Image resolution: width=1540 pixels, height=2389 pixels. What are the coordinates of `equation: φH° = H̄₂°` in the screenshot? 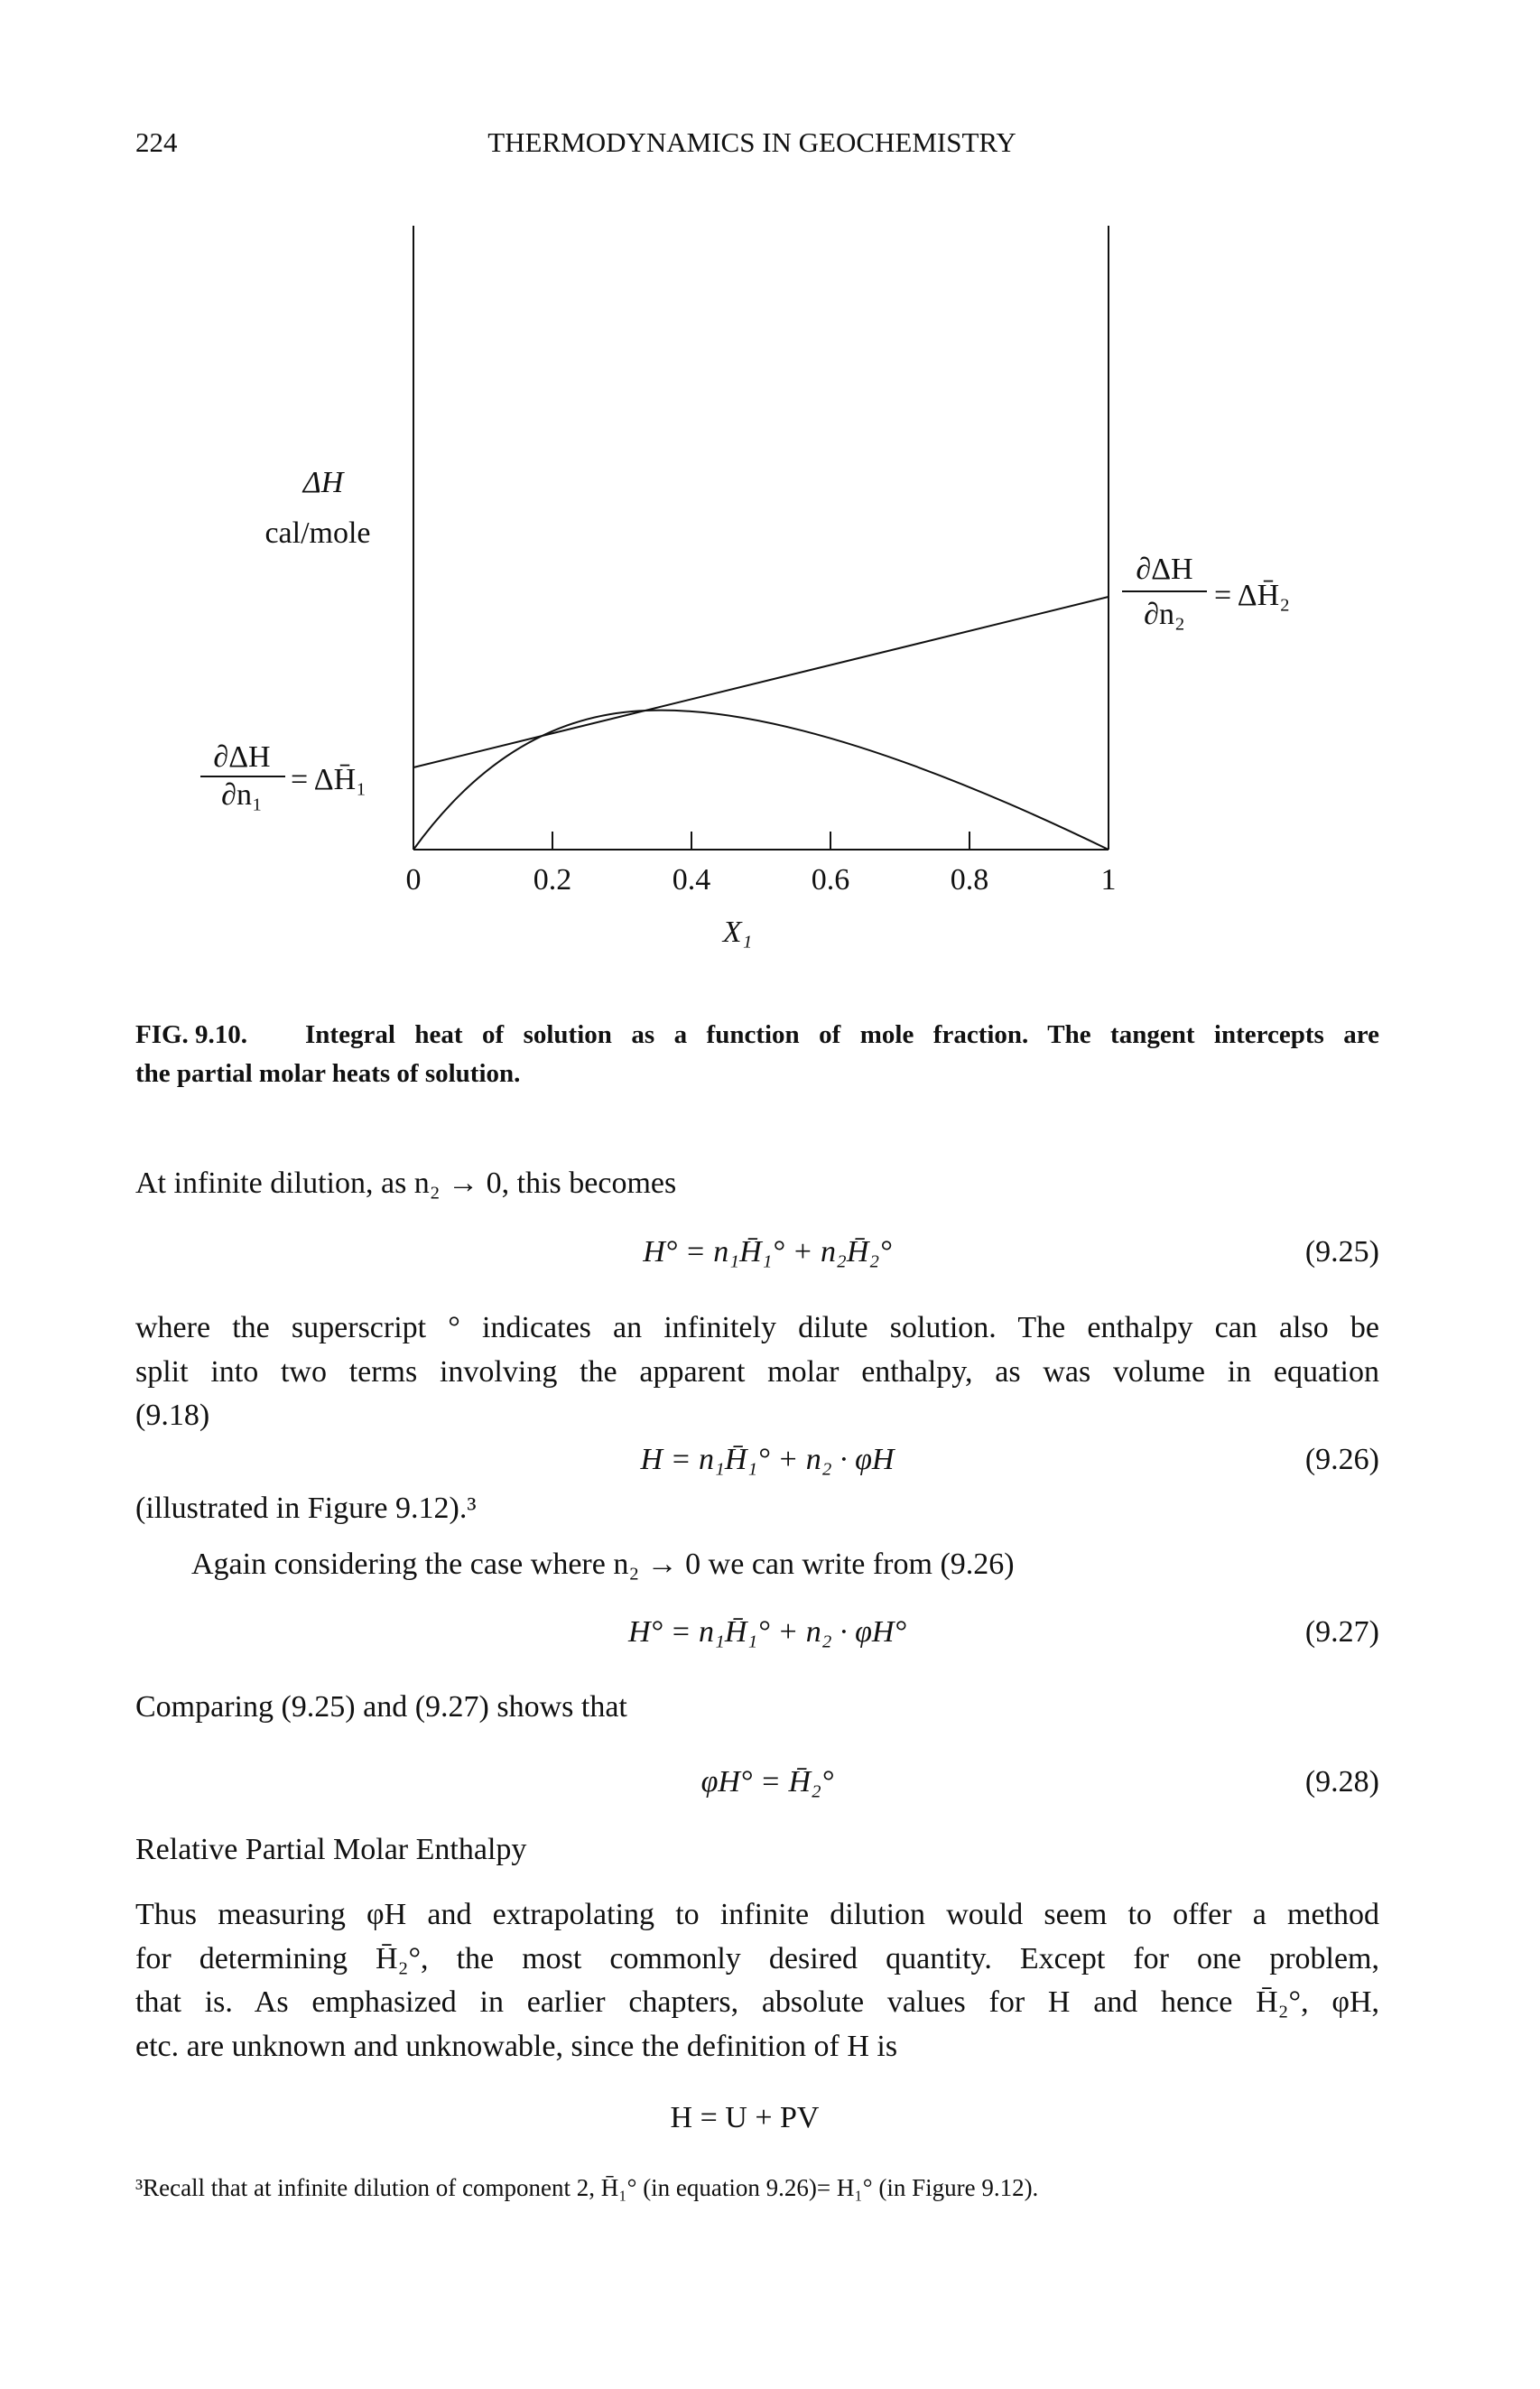 It's located at (767, 1782).